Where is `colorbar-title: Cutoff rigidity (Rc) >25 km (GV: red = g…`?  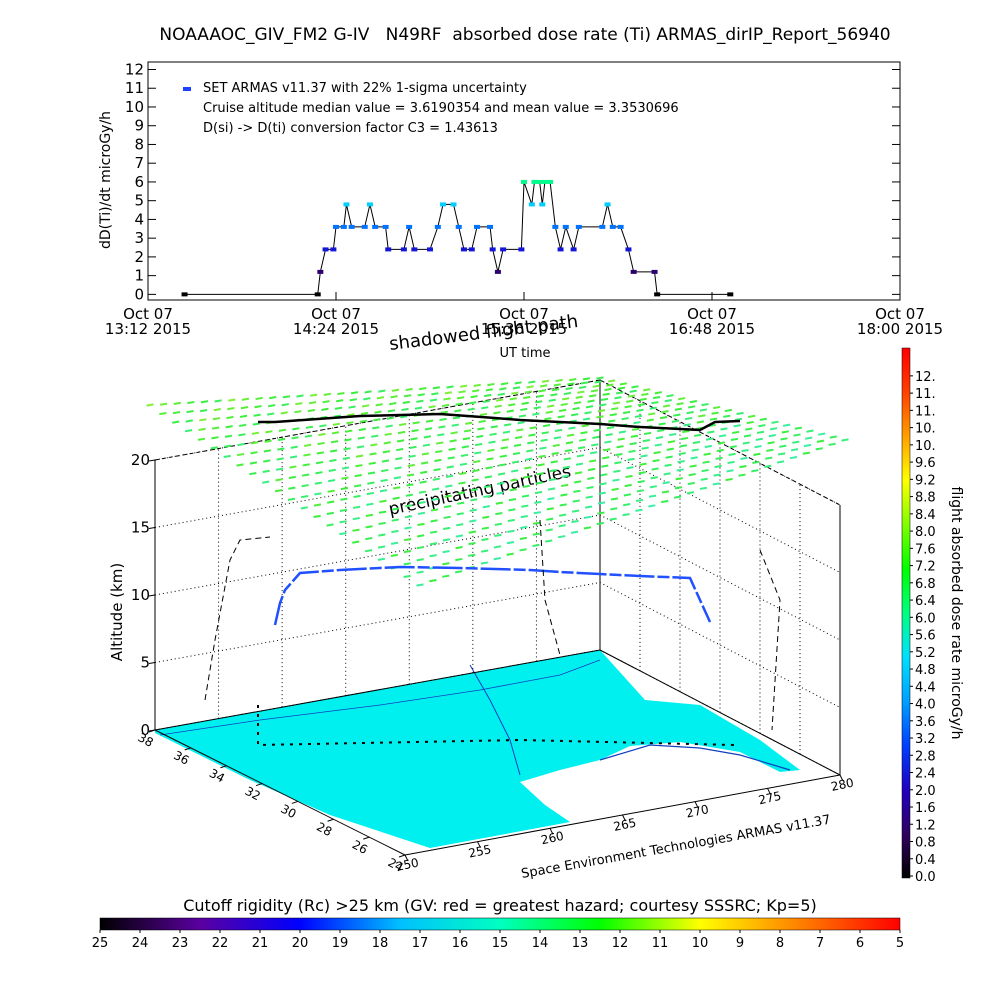 colorbar-title: Cutoff rigidity (Rc) >25 km (GV: red = g… is located at coordinates (500, 905).